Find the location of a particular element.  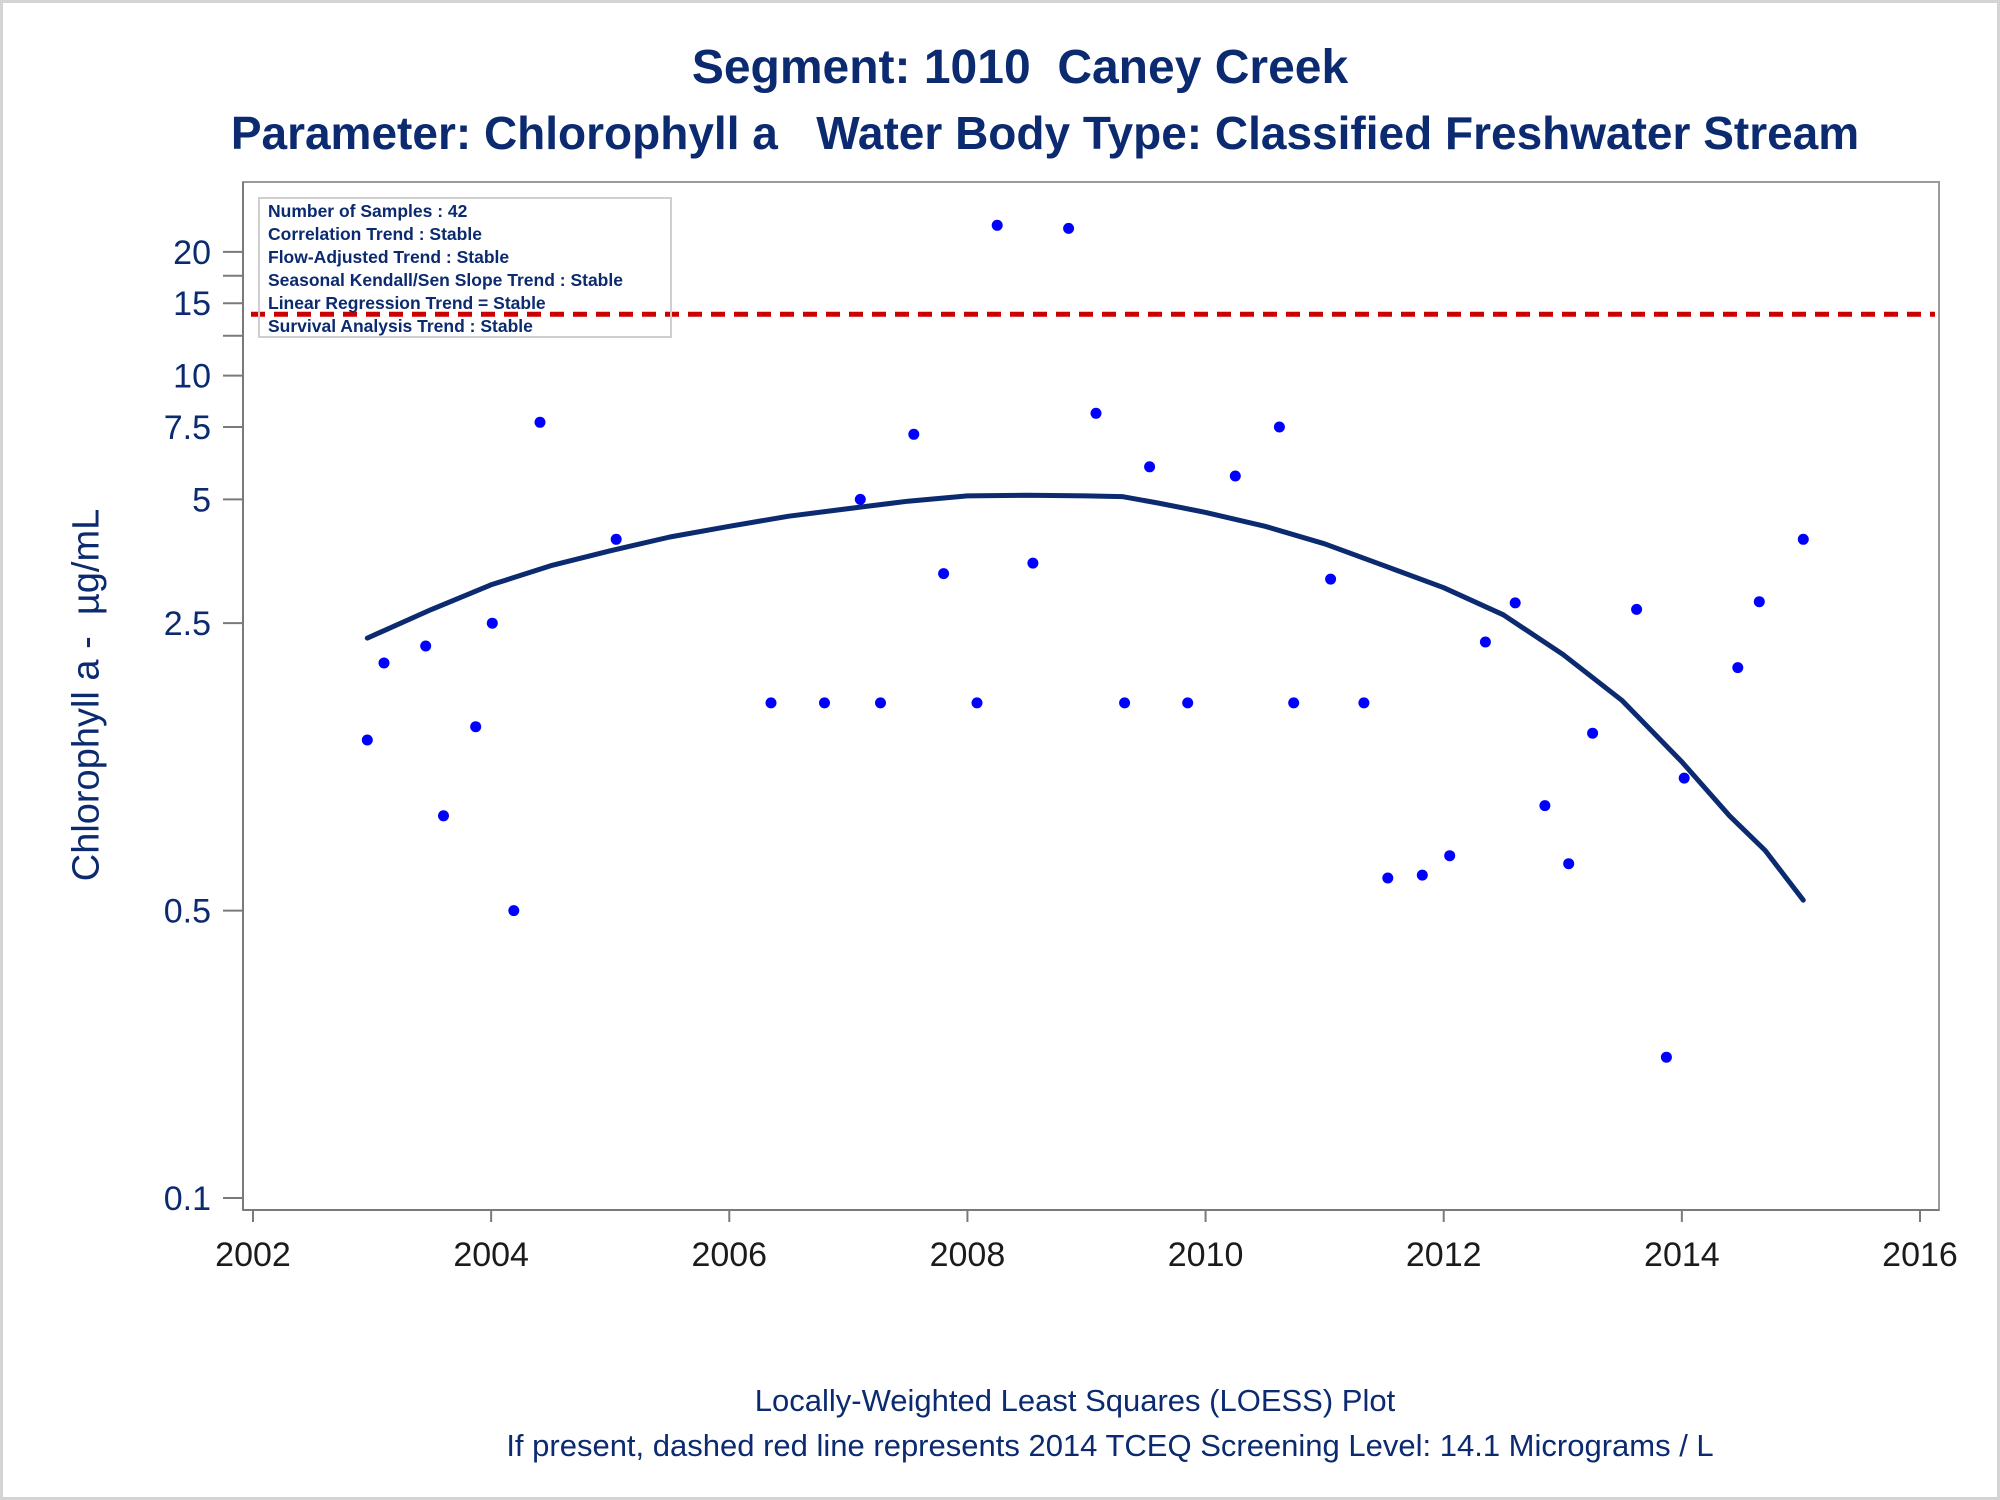

y-tick-label: 2.5 is located at coordinates (187, 624).